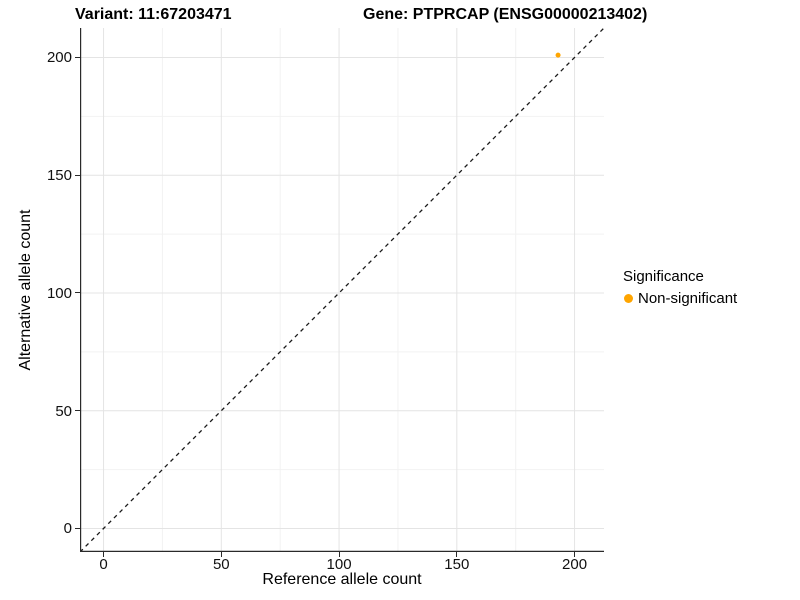  I want to click on x-tick-label: 50, so click(221, 564).